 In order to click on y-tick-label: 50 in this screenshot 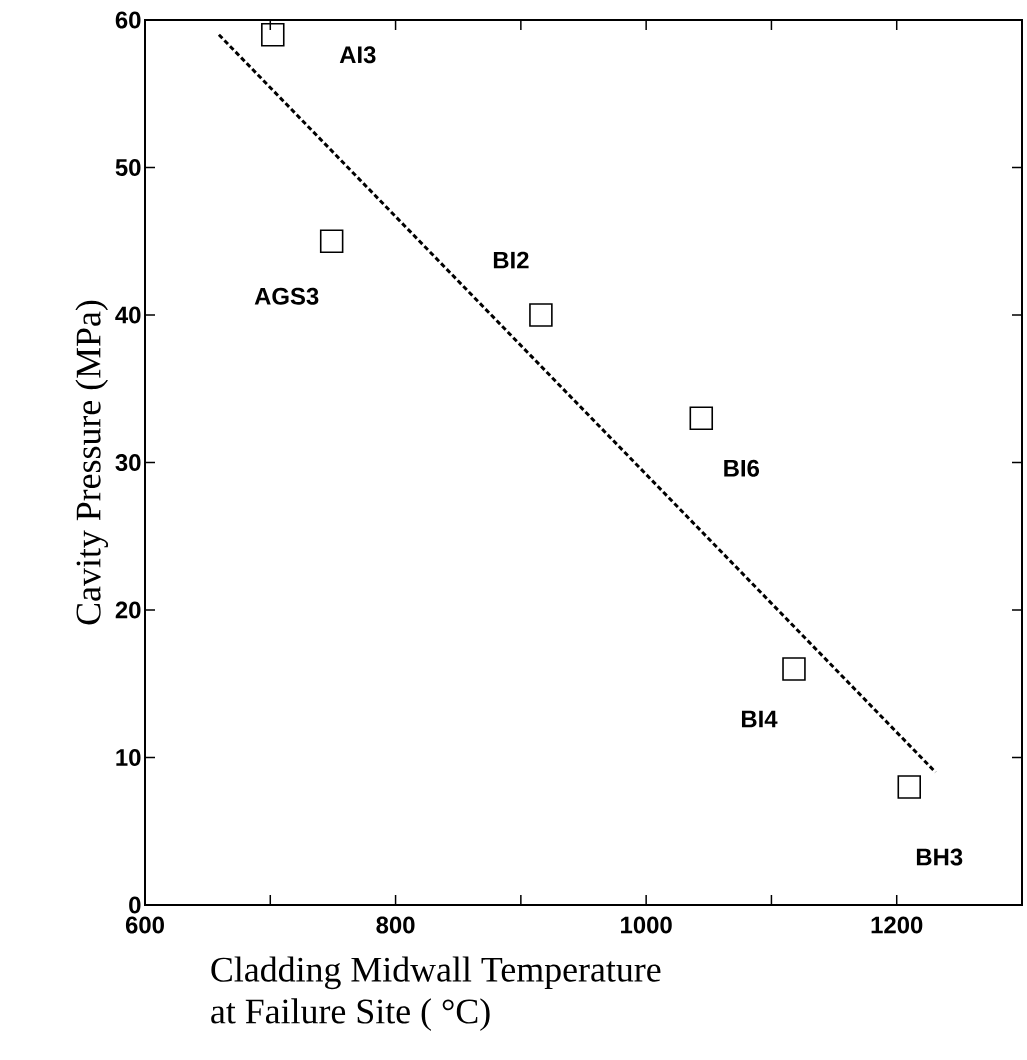, I will do `click(128, 167)`.